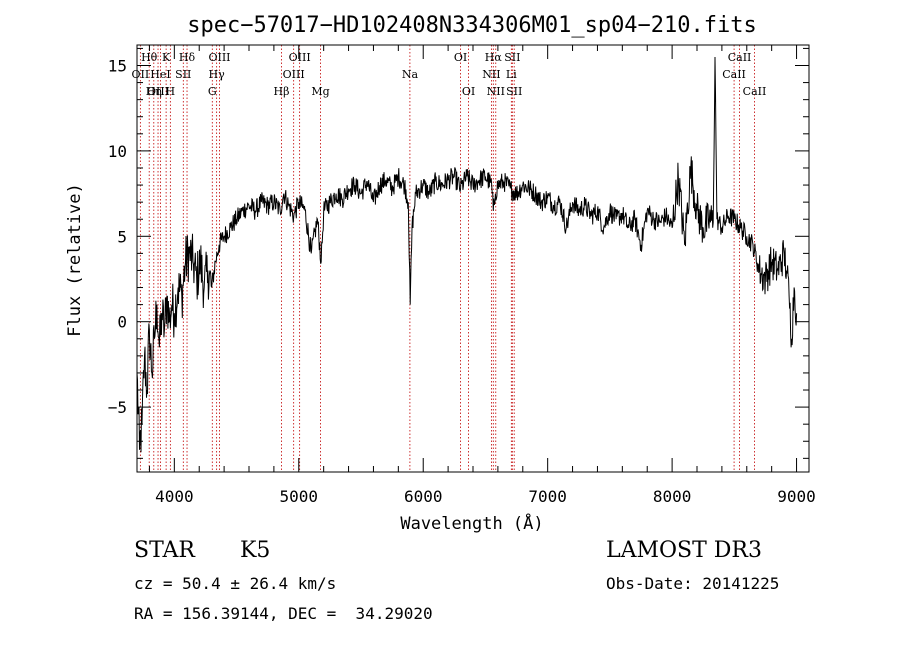  What do you see at coordinates (235, 583) in the screenshot?
I see `redshift-velocity: cz = 50.4 ± 26.4 km/s` at bounding box center [235, 583].